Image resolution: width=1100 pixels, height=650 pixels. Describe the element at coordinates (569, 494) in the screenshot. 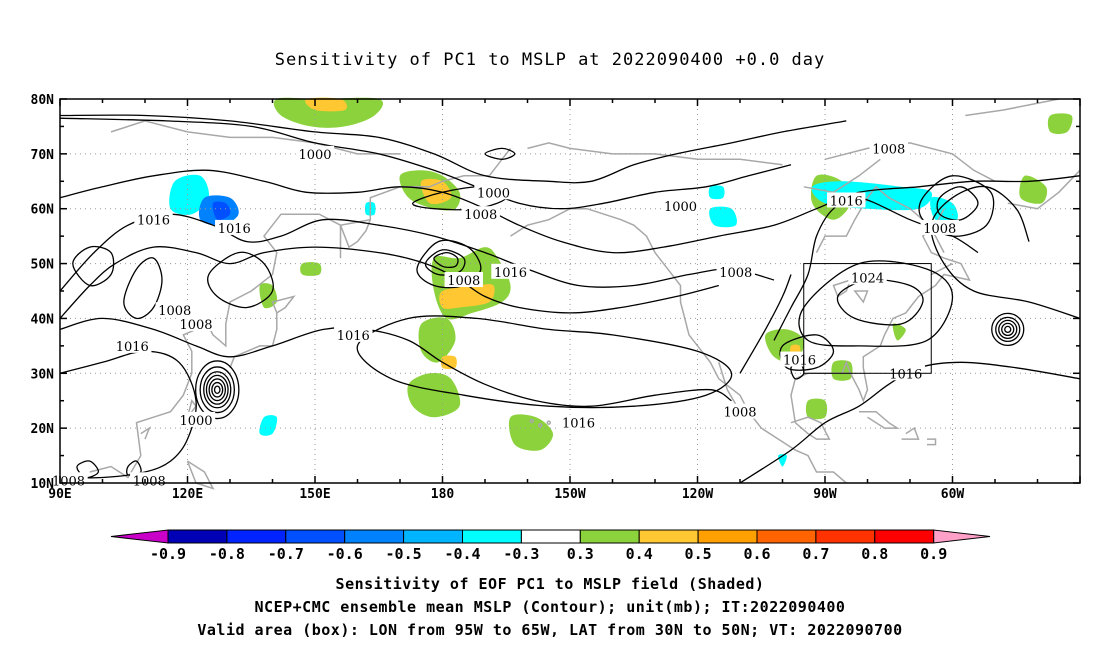

I see `lon-tick-label: 150W` at that location.